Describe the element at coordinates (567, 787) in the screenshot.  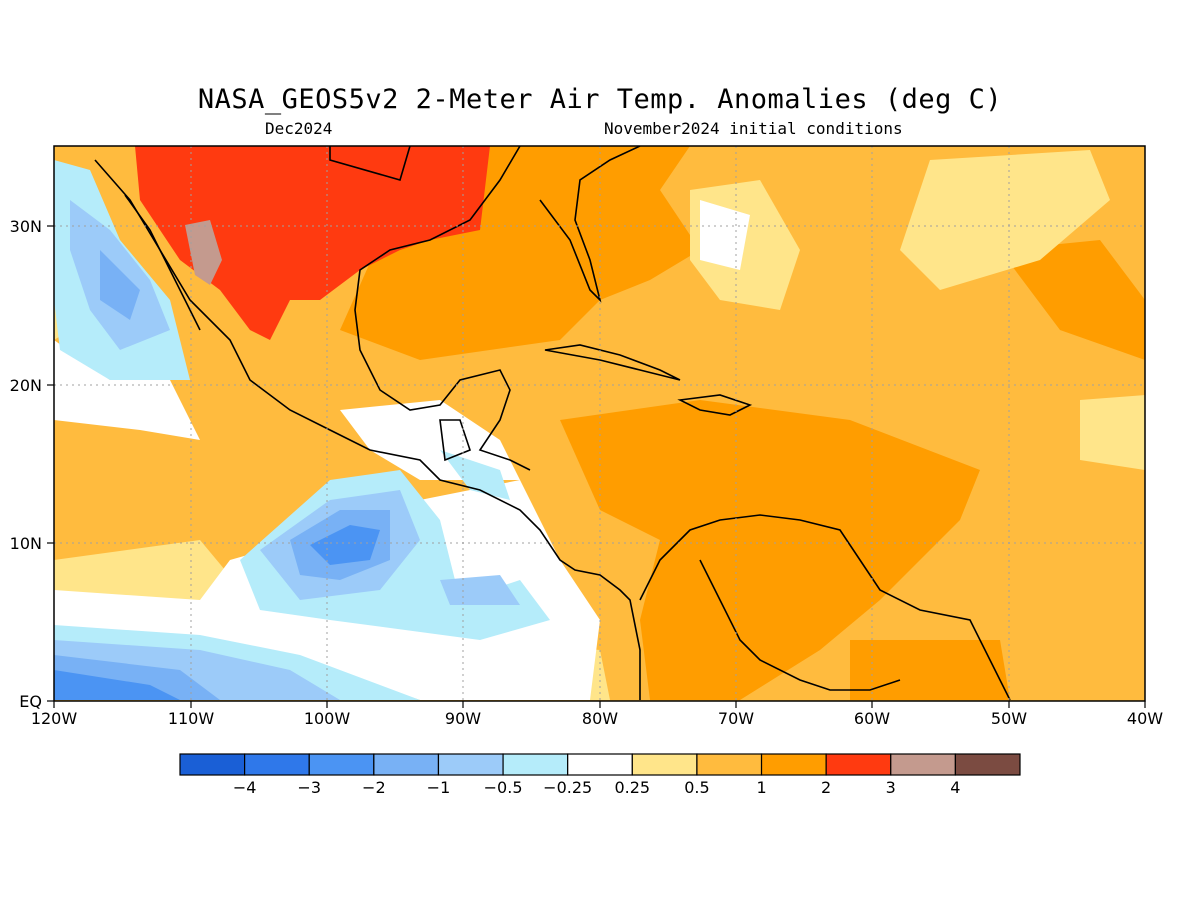
I see `colorbar-label: −0.25` at that location.